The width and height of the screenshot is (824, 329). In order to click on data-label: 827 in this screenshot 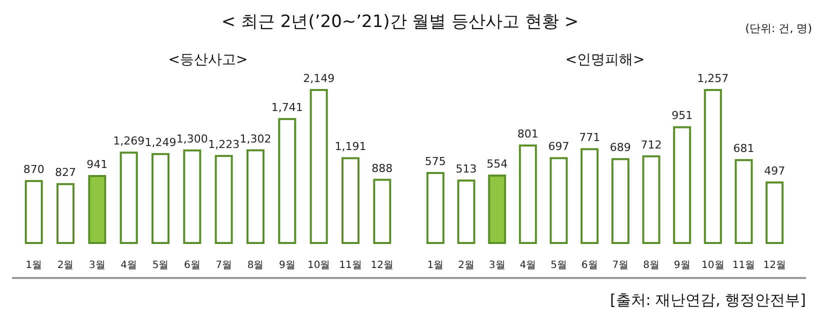, I will do `click(65, 173)`.